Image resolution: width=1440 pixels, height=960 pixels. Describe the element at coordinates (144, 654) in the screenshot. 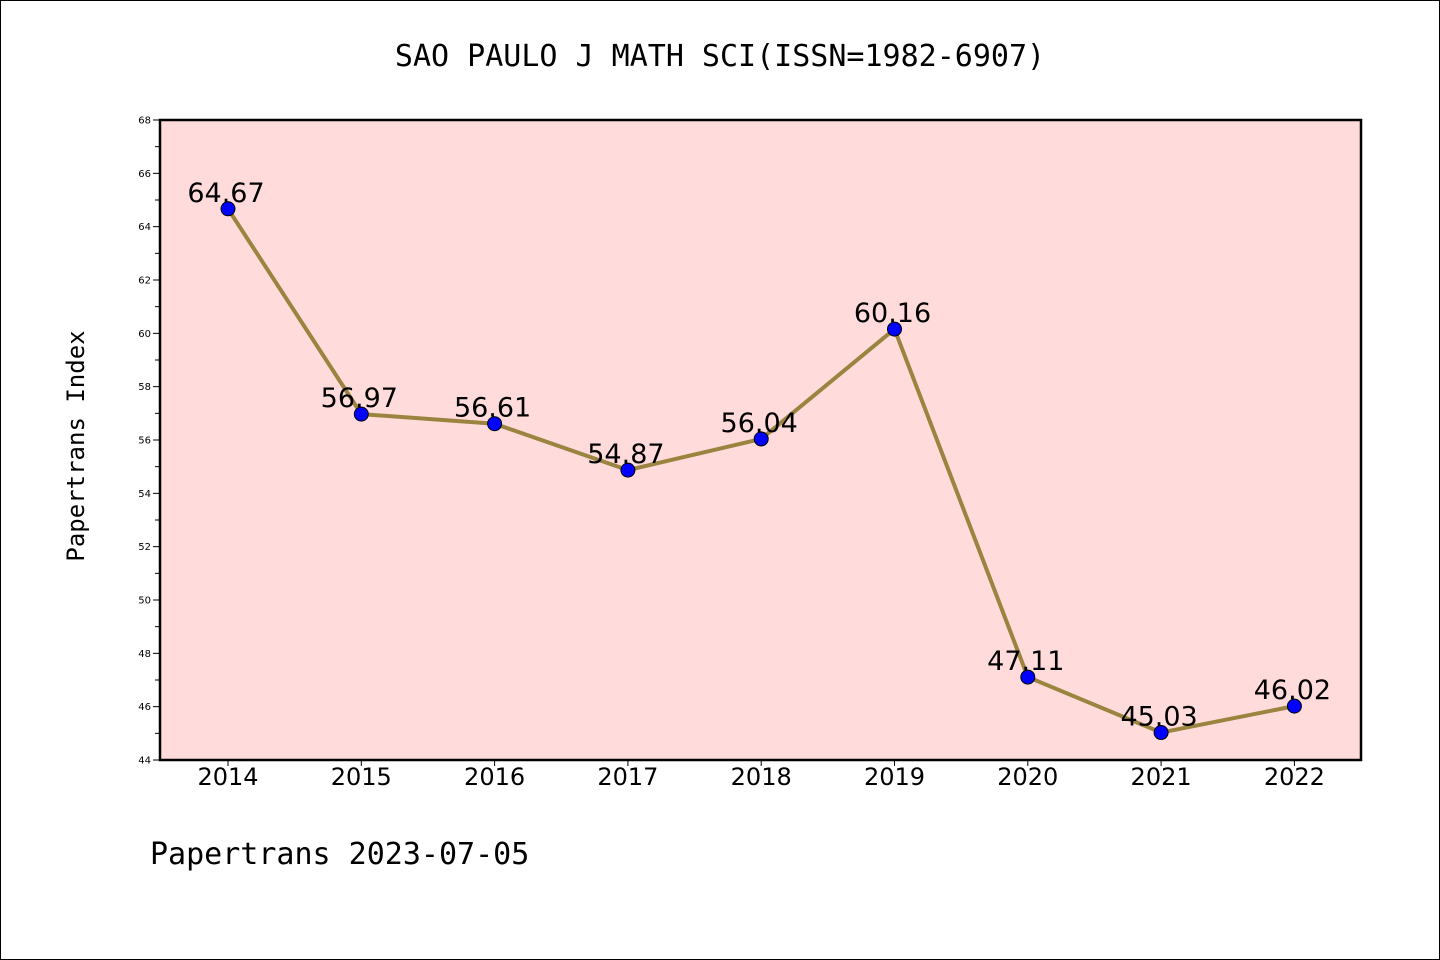

I see `y-tick-label: 48` at that location.